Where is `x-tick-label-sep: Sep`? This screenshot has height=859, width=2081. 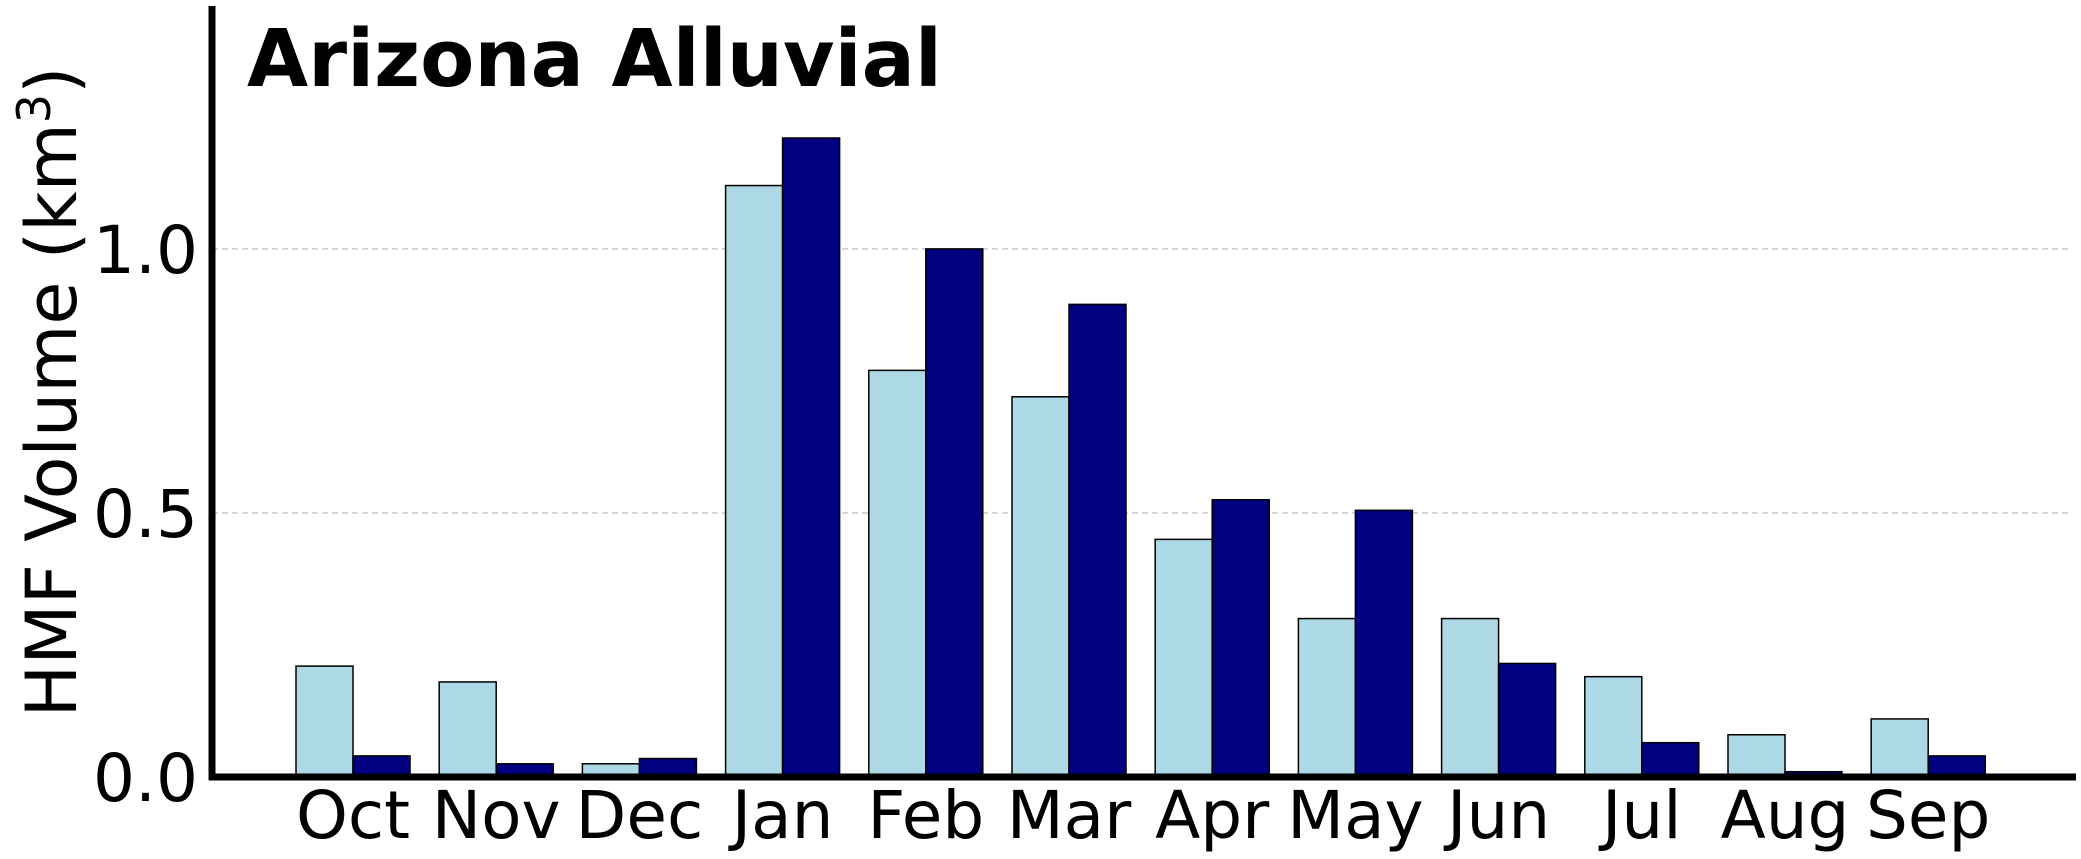 x-tick-label-sep: Sep is located at coordinates (1928, 815).